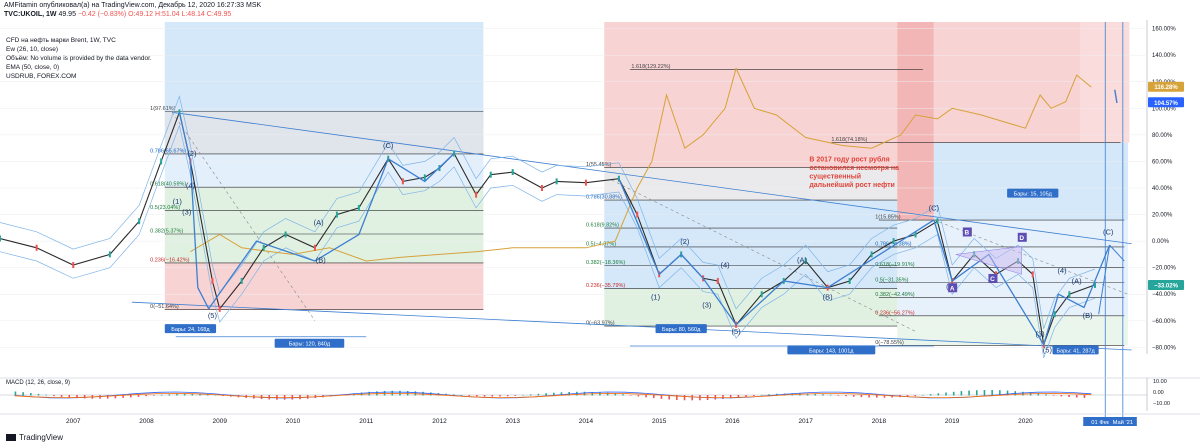 The width and height of the screenshot is (1200, 446). I want to click on fib-level-label: 0.5(−31.35%), so click(891, 280).